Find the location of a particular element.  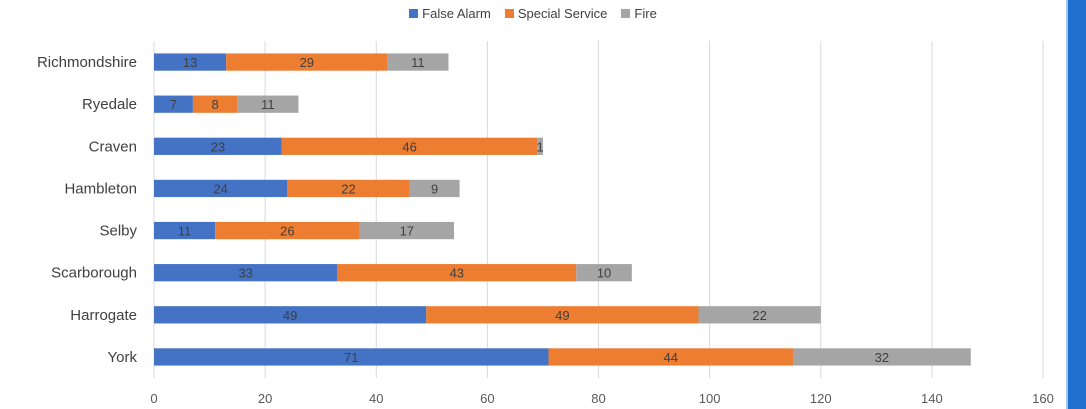

data-label-false-alarm-hambleton: 24 is located at coordinates (220, 188).